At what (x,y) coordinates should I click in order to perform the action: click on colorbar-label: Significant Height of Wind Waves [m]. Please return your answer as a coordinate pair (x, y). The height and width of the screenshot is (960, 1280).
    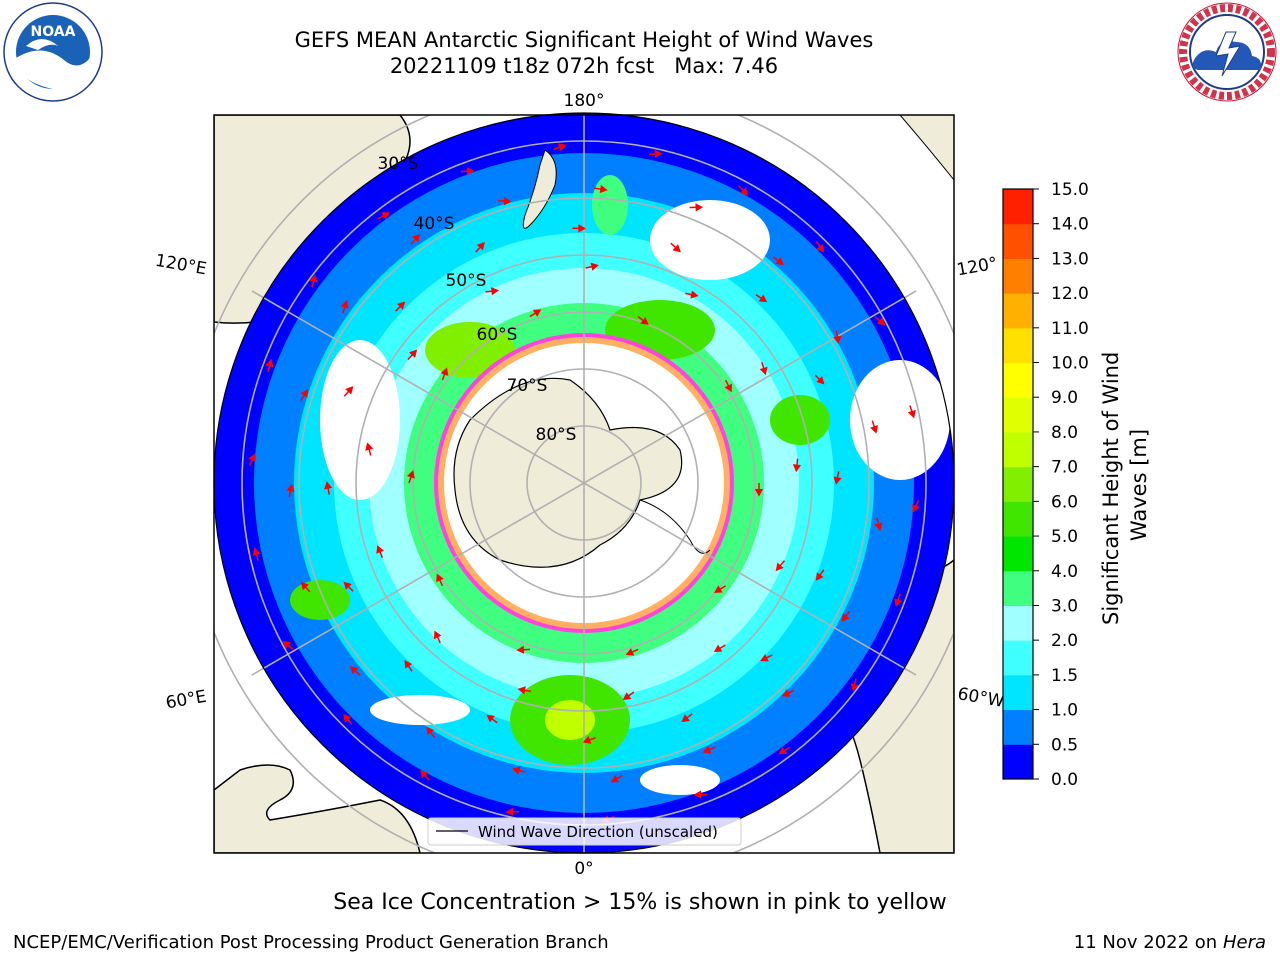
    Looking at the image, I should click on (1125, 485).